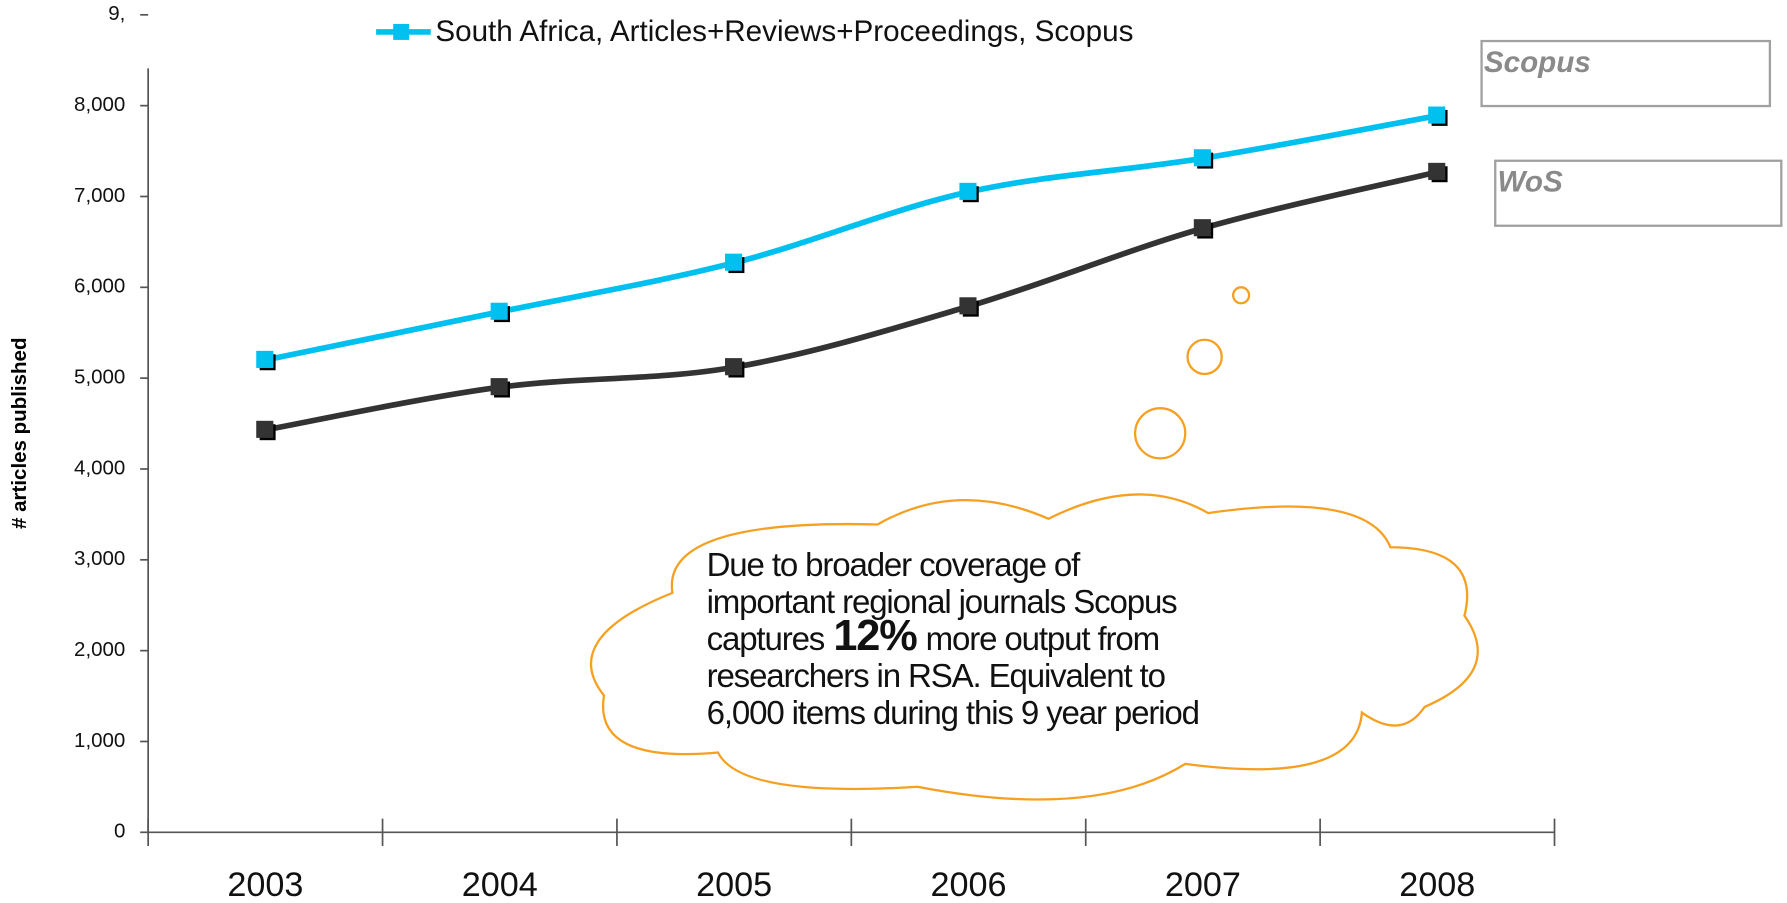 The height and width of the screenshot is (903, 1787). I want to click on y-tick-label: 5,000, so click(99, 377).